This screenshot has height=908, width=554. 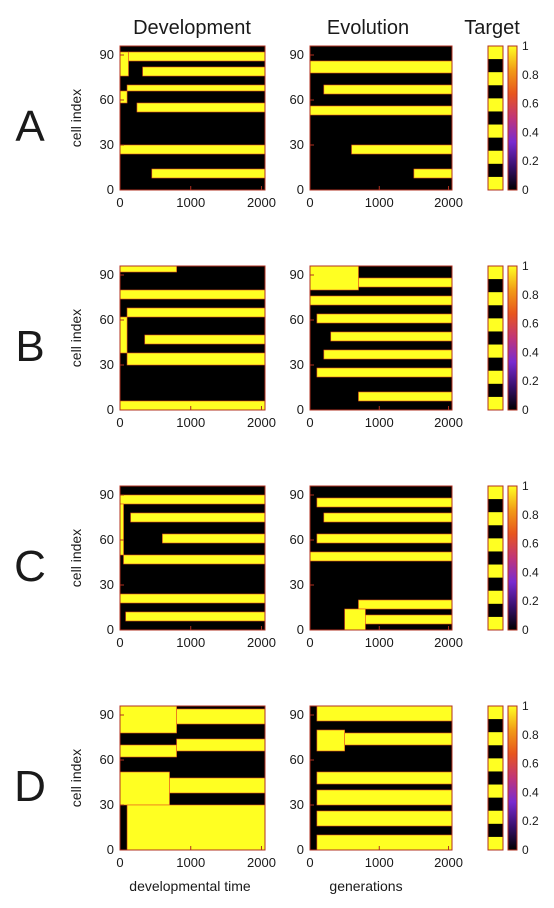 What do you see at coordinates (530, 544) in the screenshot?
I see `colorbar-tick-label: 0.6` at bounding box center [530, 544].